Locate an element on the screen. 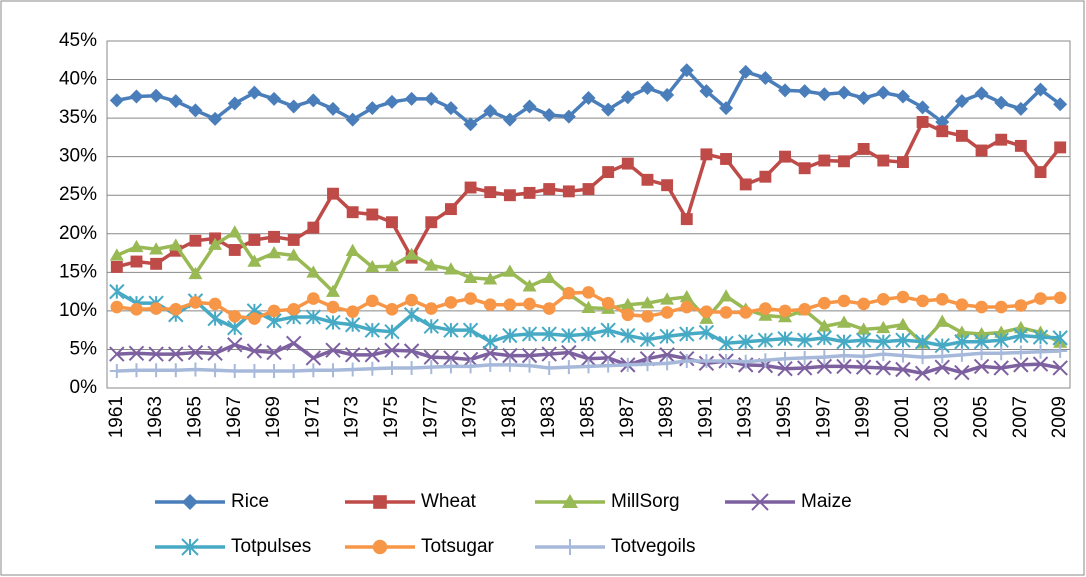 This screenshot has width=1086, height=577. x-tick-label: 2001 is located at coordinates (902, 417).